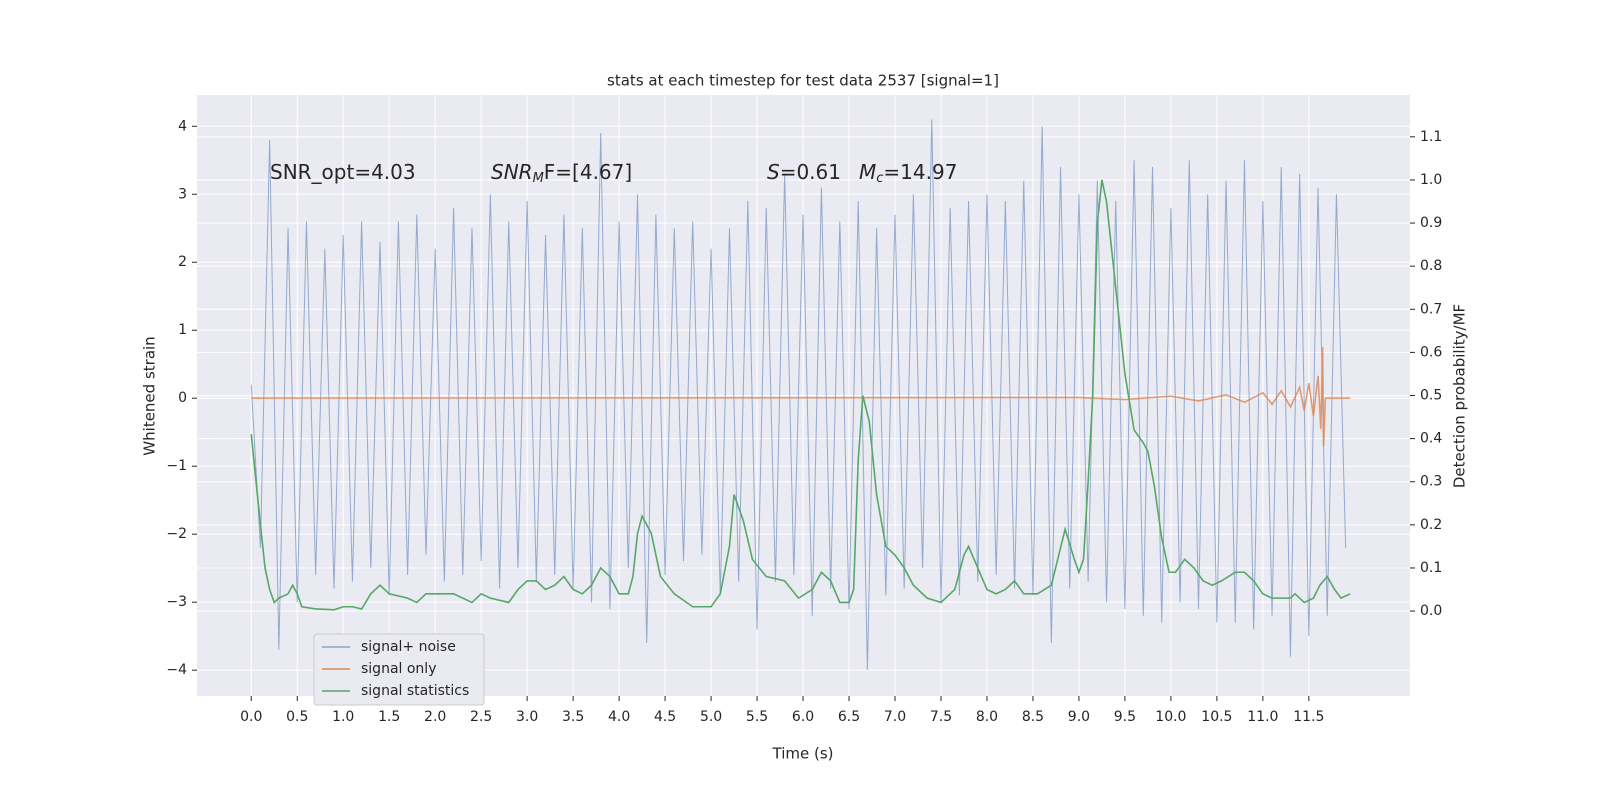 This screenshot has width=1600, height=800. I want to click on annotation-part: S, so click(773, 172).